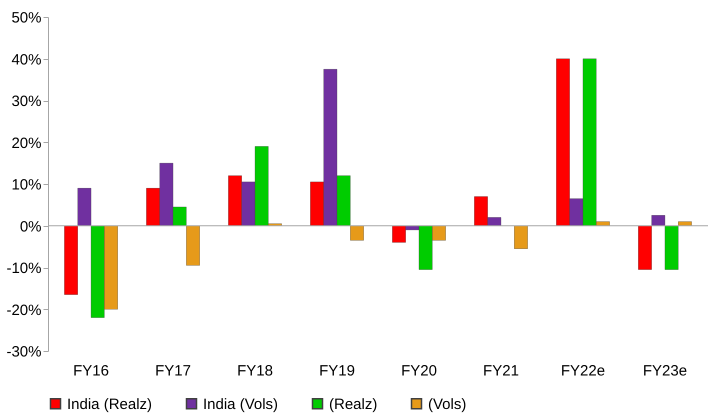  I want to click on legend-label: (Vols), so click(447, 404).